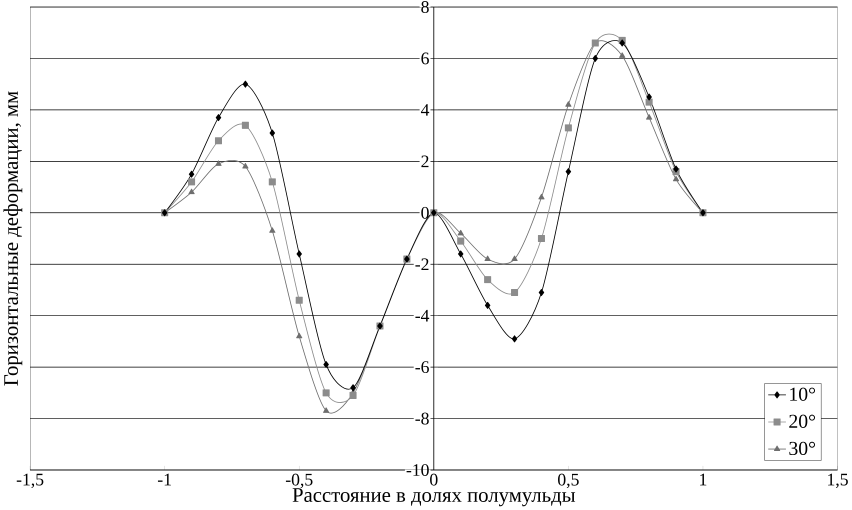 The width and height of the screenshot is (852, 510). Describe the element at coordinates (424, 162) in the screenshot. I see `y-tick-label: 2` at that location.